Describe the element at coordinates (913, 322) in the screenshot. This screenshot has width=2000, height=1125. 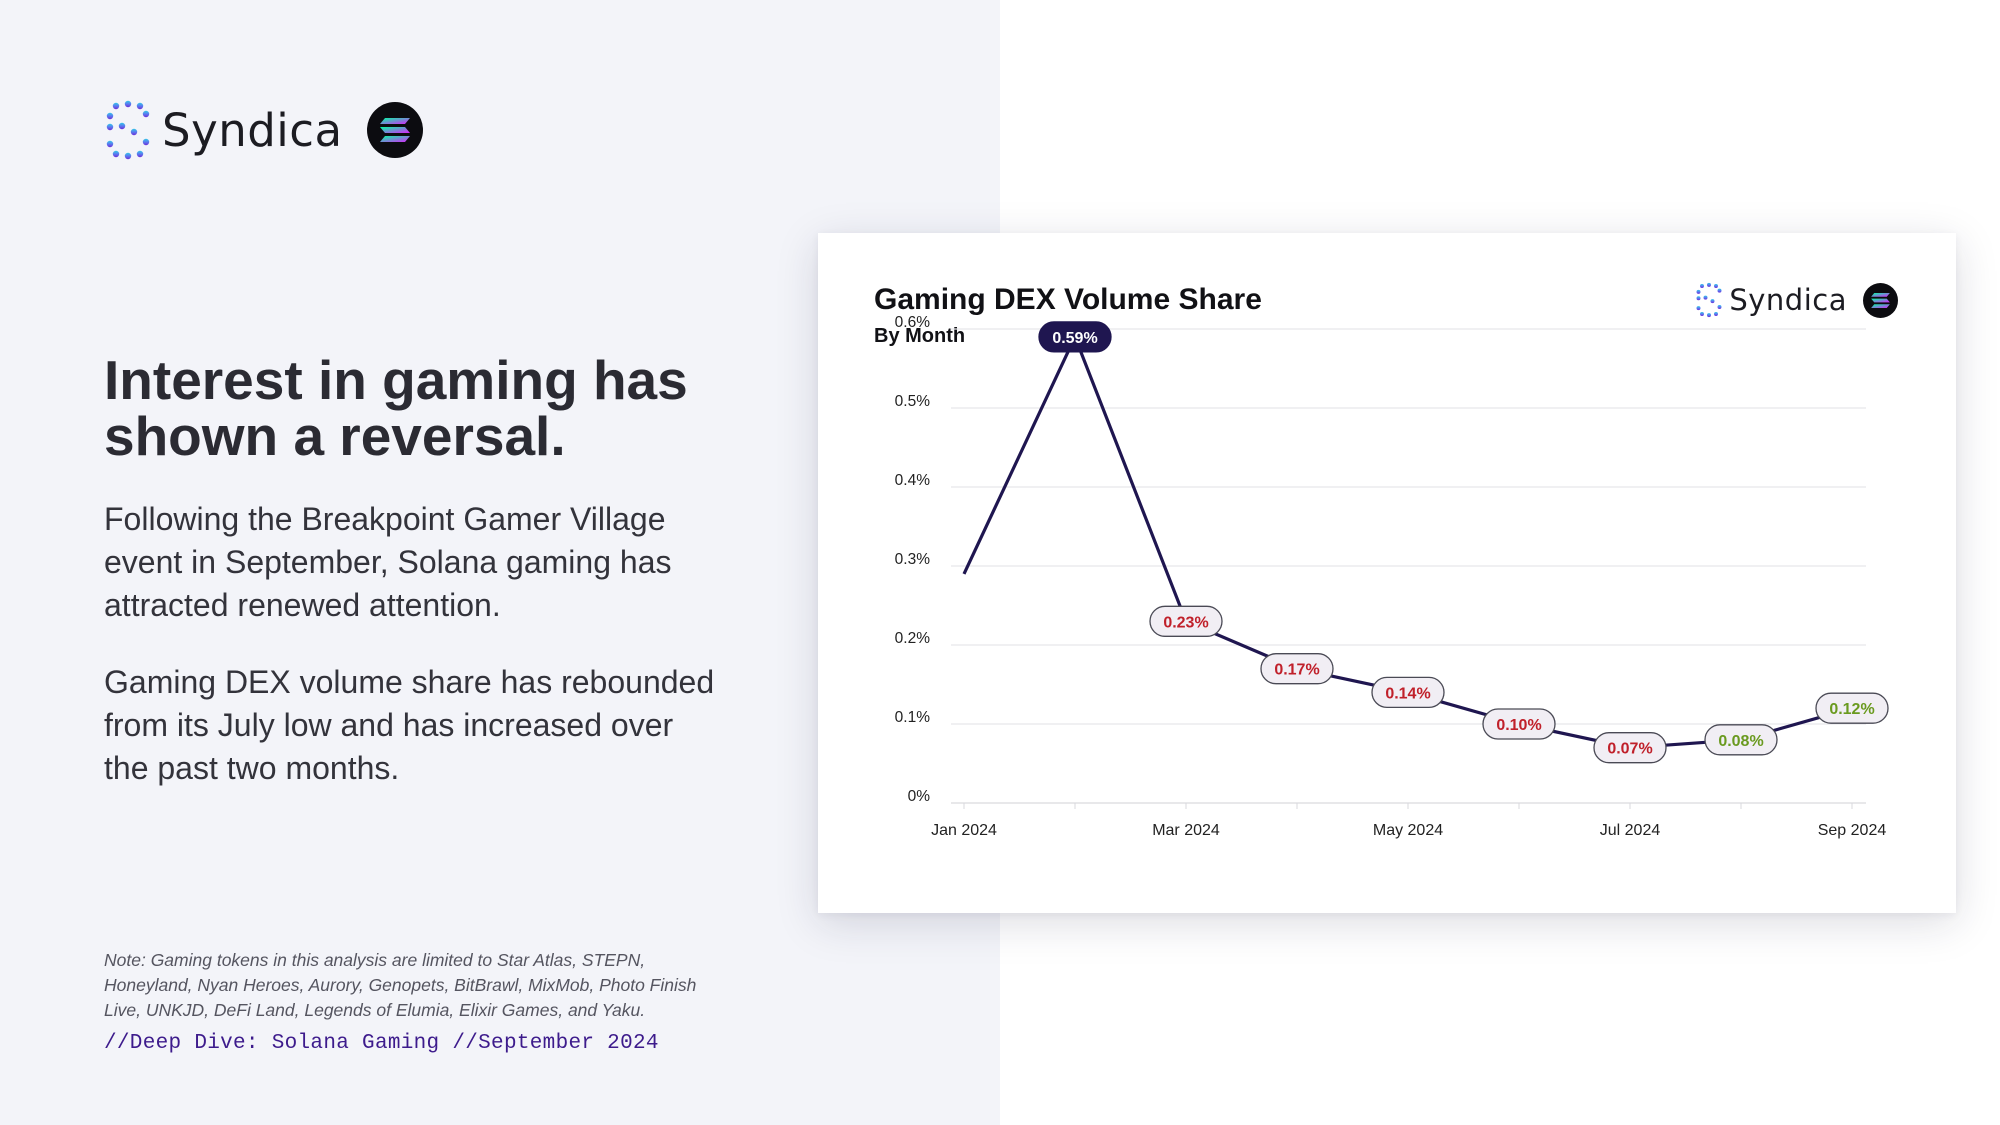
I see `y-tick-label: 0.6%` at that location.